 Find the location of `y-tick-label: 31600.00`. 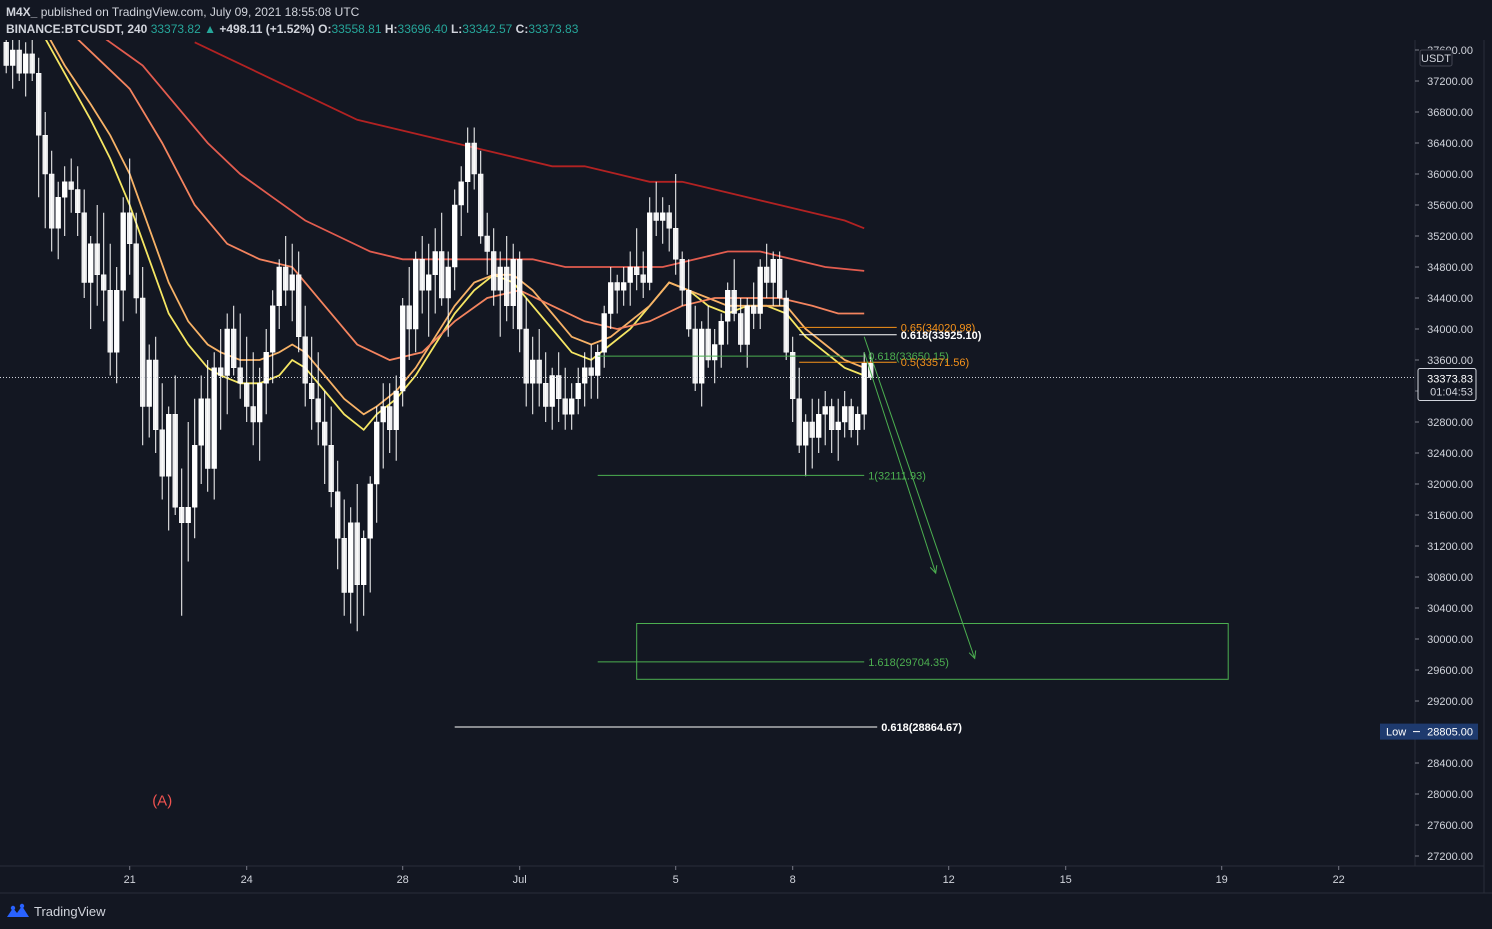

y-tick-label: 31600.00 is located at coordinates (1450, 516).